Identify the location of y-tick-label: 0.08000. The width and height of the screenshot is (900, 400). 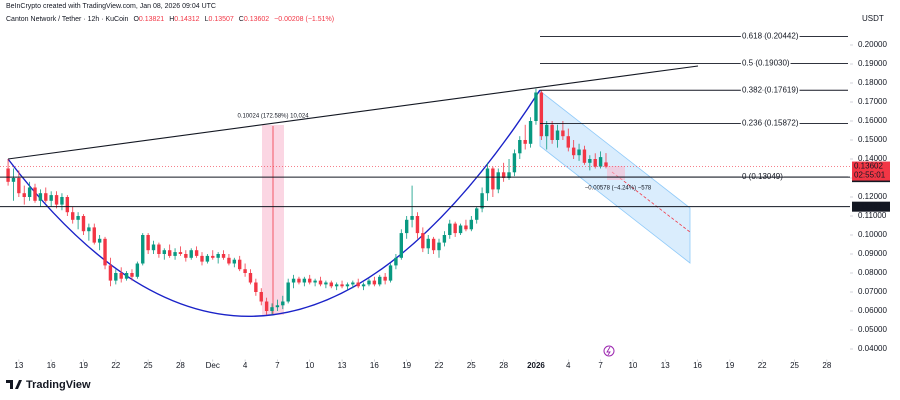
(872, 272).